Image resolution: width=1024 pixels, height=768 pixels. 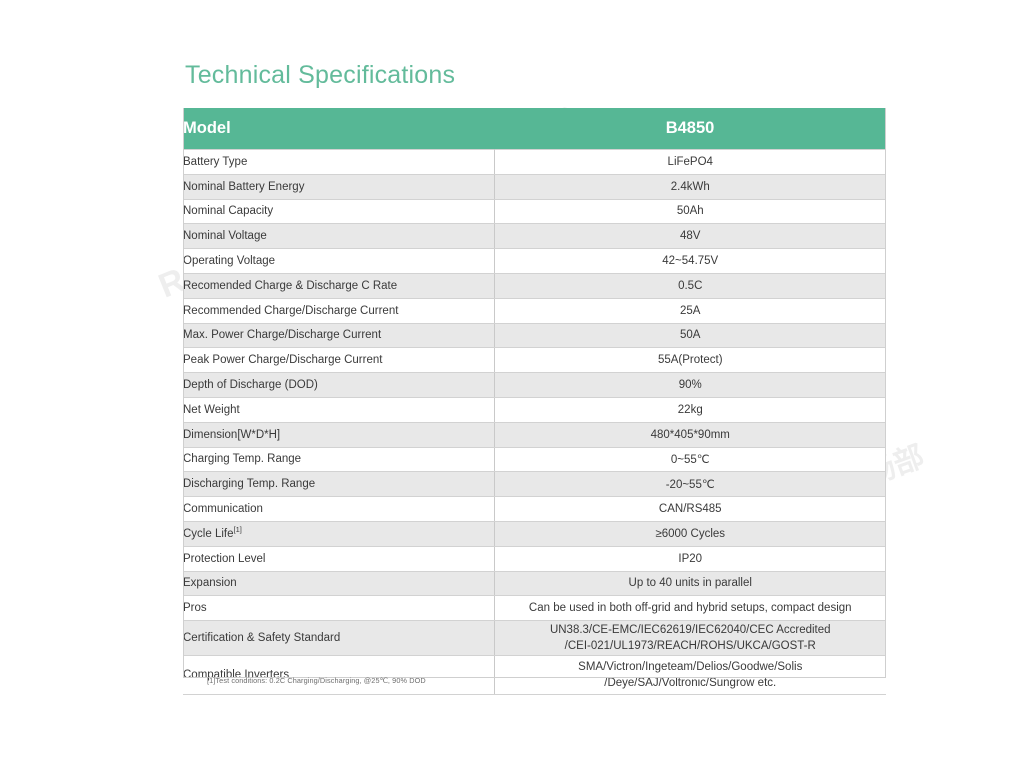 What do you see at coordinates (208, 533) in the screenshot?
I see `row-label-text: Cycle Life` at bounding box center [208, 533].